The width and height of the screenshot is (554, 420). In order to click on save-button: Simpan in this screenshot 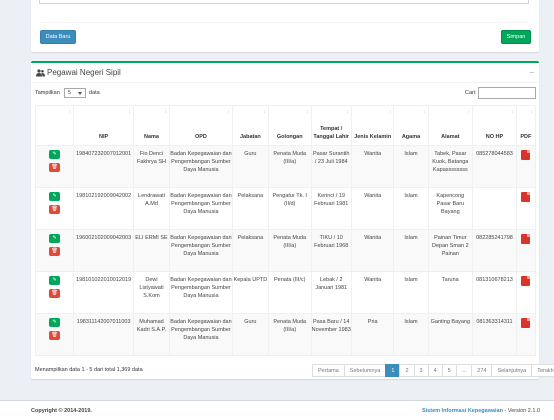, I will do `click(516, 37)`.